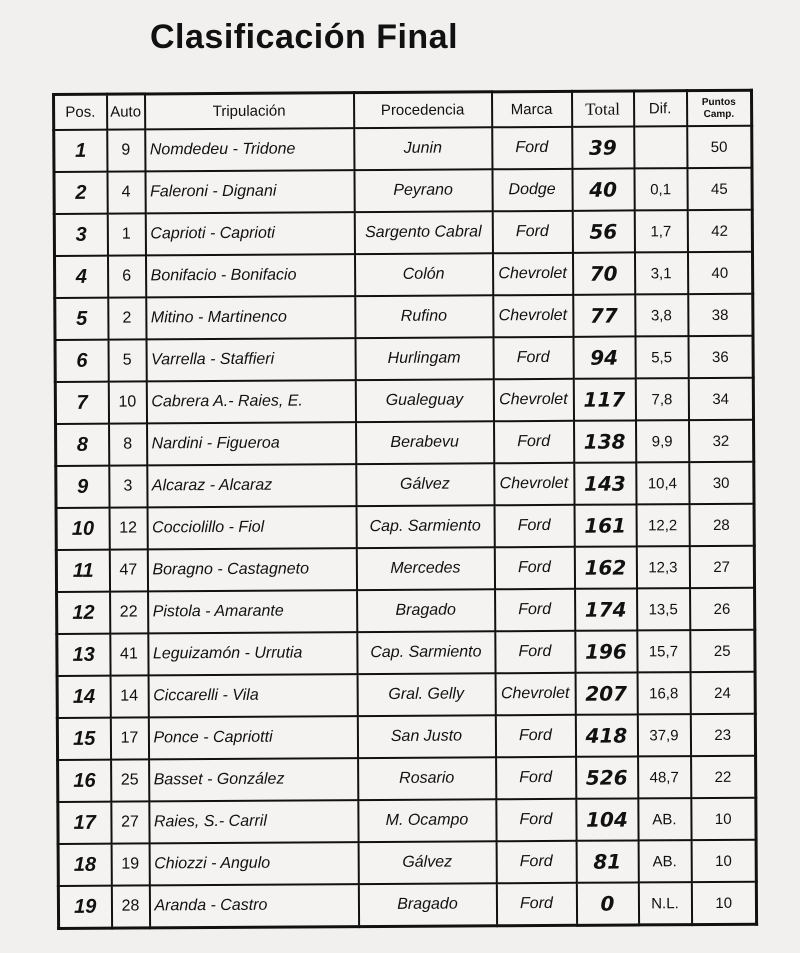  I want to click on cell-trip: Cabrera A.- Raies, E., so click(251, 402).